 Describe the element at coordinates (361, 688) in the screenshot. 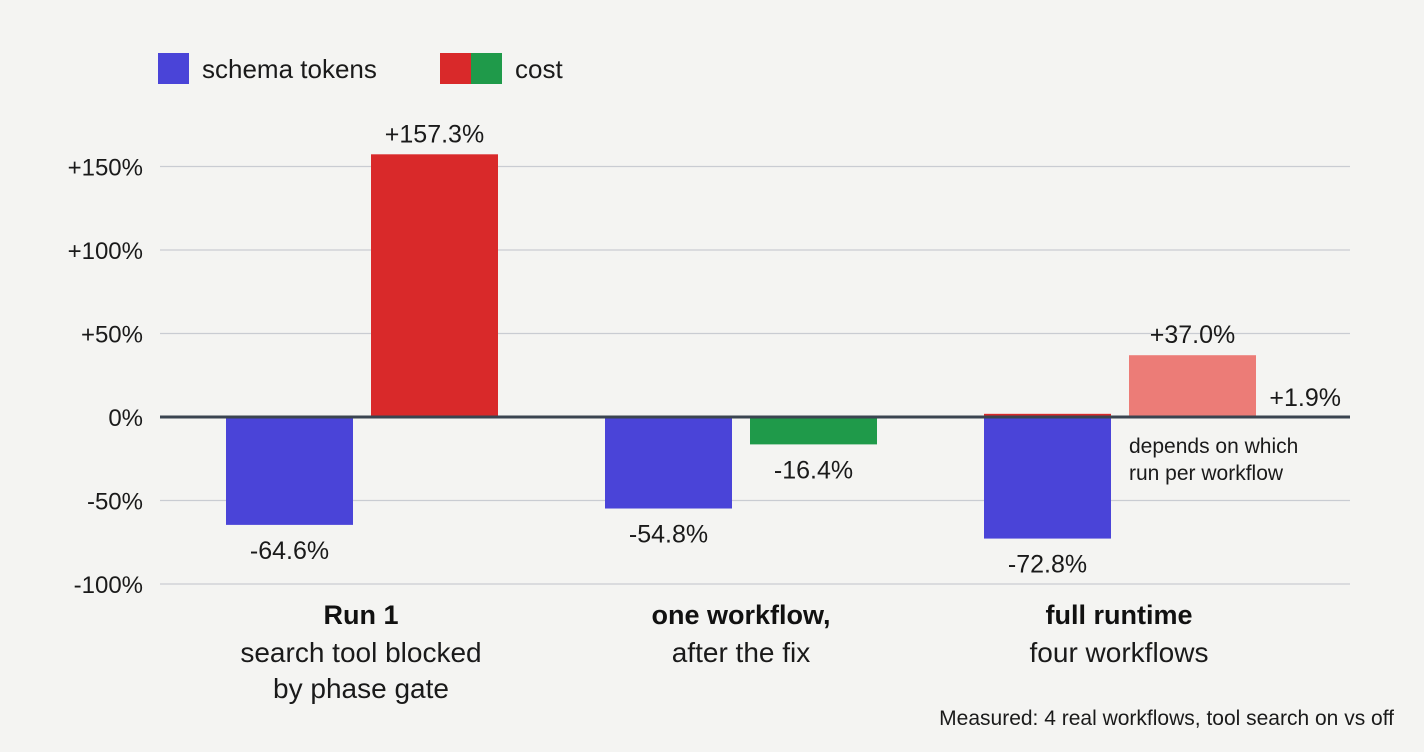

I see `category-1-subtitle-line2: by phase gate` at that location.